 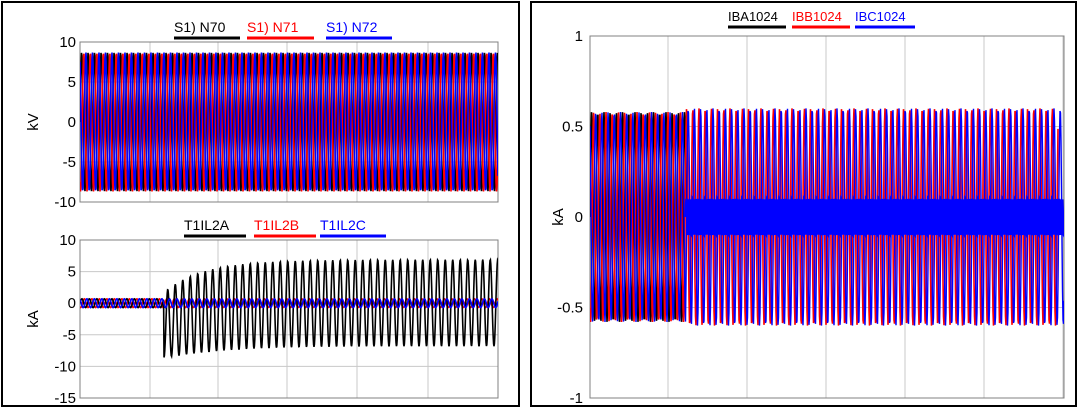 What do you see at coordinates (352, 27) in the screenshot?
I see `legend-entry: S1) N72` at bounding box center [352, 27].